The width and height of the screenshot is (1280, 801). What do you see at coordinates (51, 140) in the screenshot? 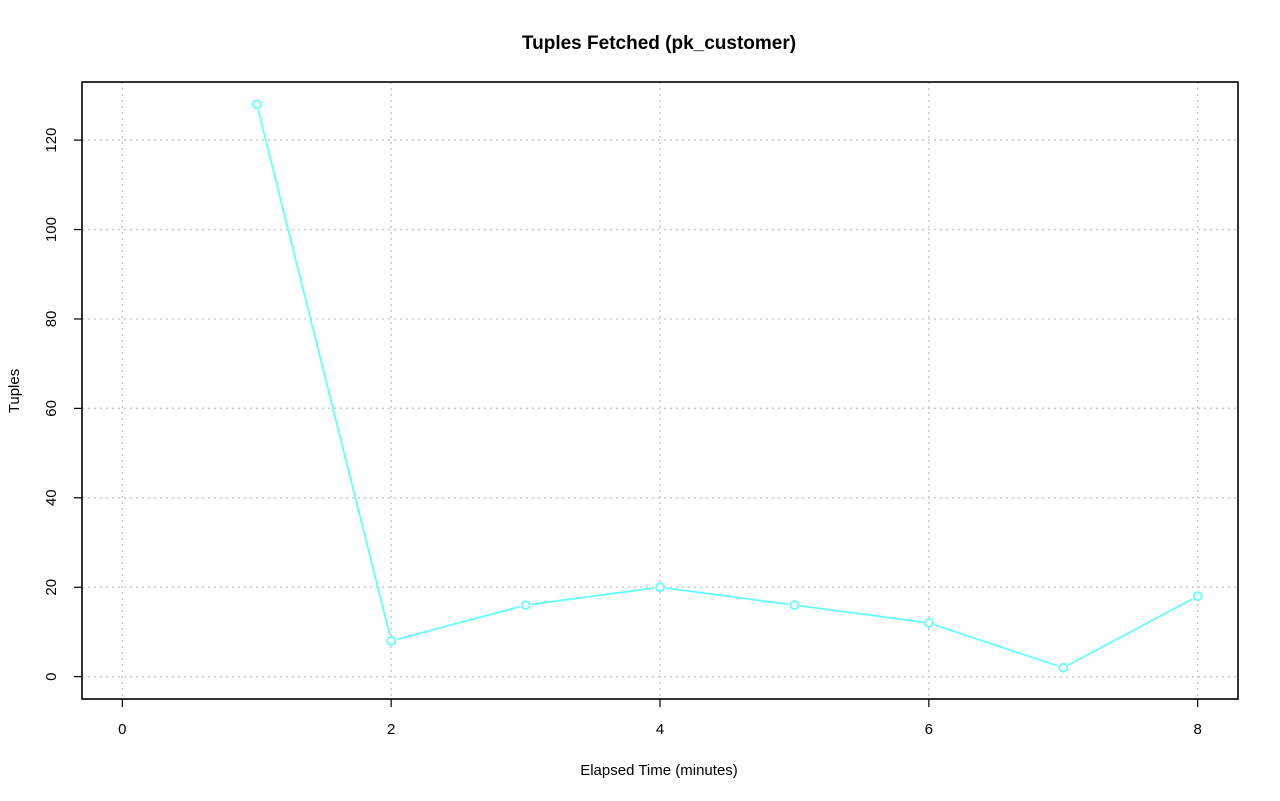
I see `y-tick-label: 120` at bounding box center [51, 140].